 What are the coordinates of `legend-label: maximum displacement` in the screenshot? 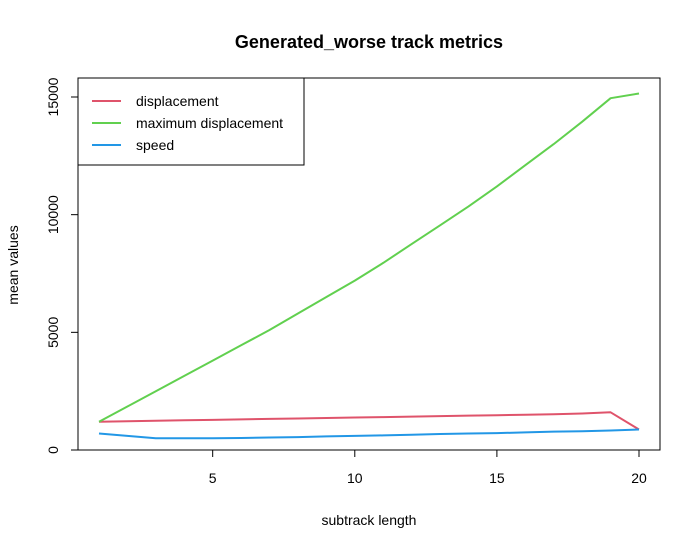 It's located at (209, 123).